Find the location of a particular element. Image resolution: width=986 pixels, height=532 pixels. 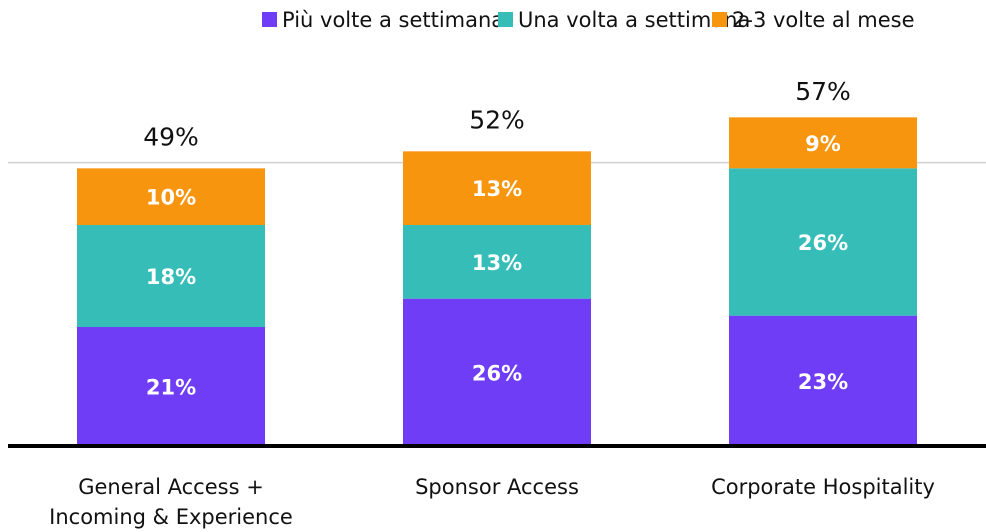

legend-label: 2-3 volte al mese is located at coordinates (823, 20).